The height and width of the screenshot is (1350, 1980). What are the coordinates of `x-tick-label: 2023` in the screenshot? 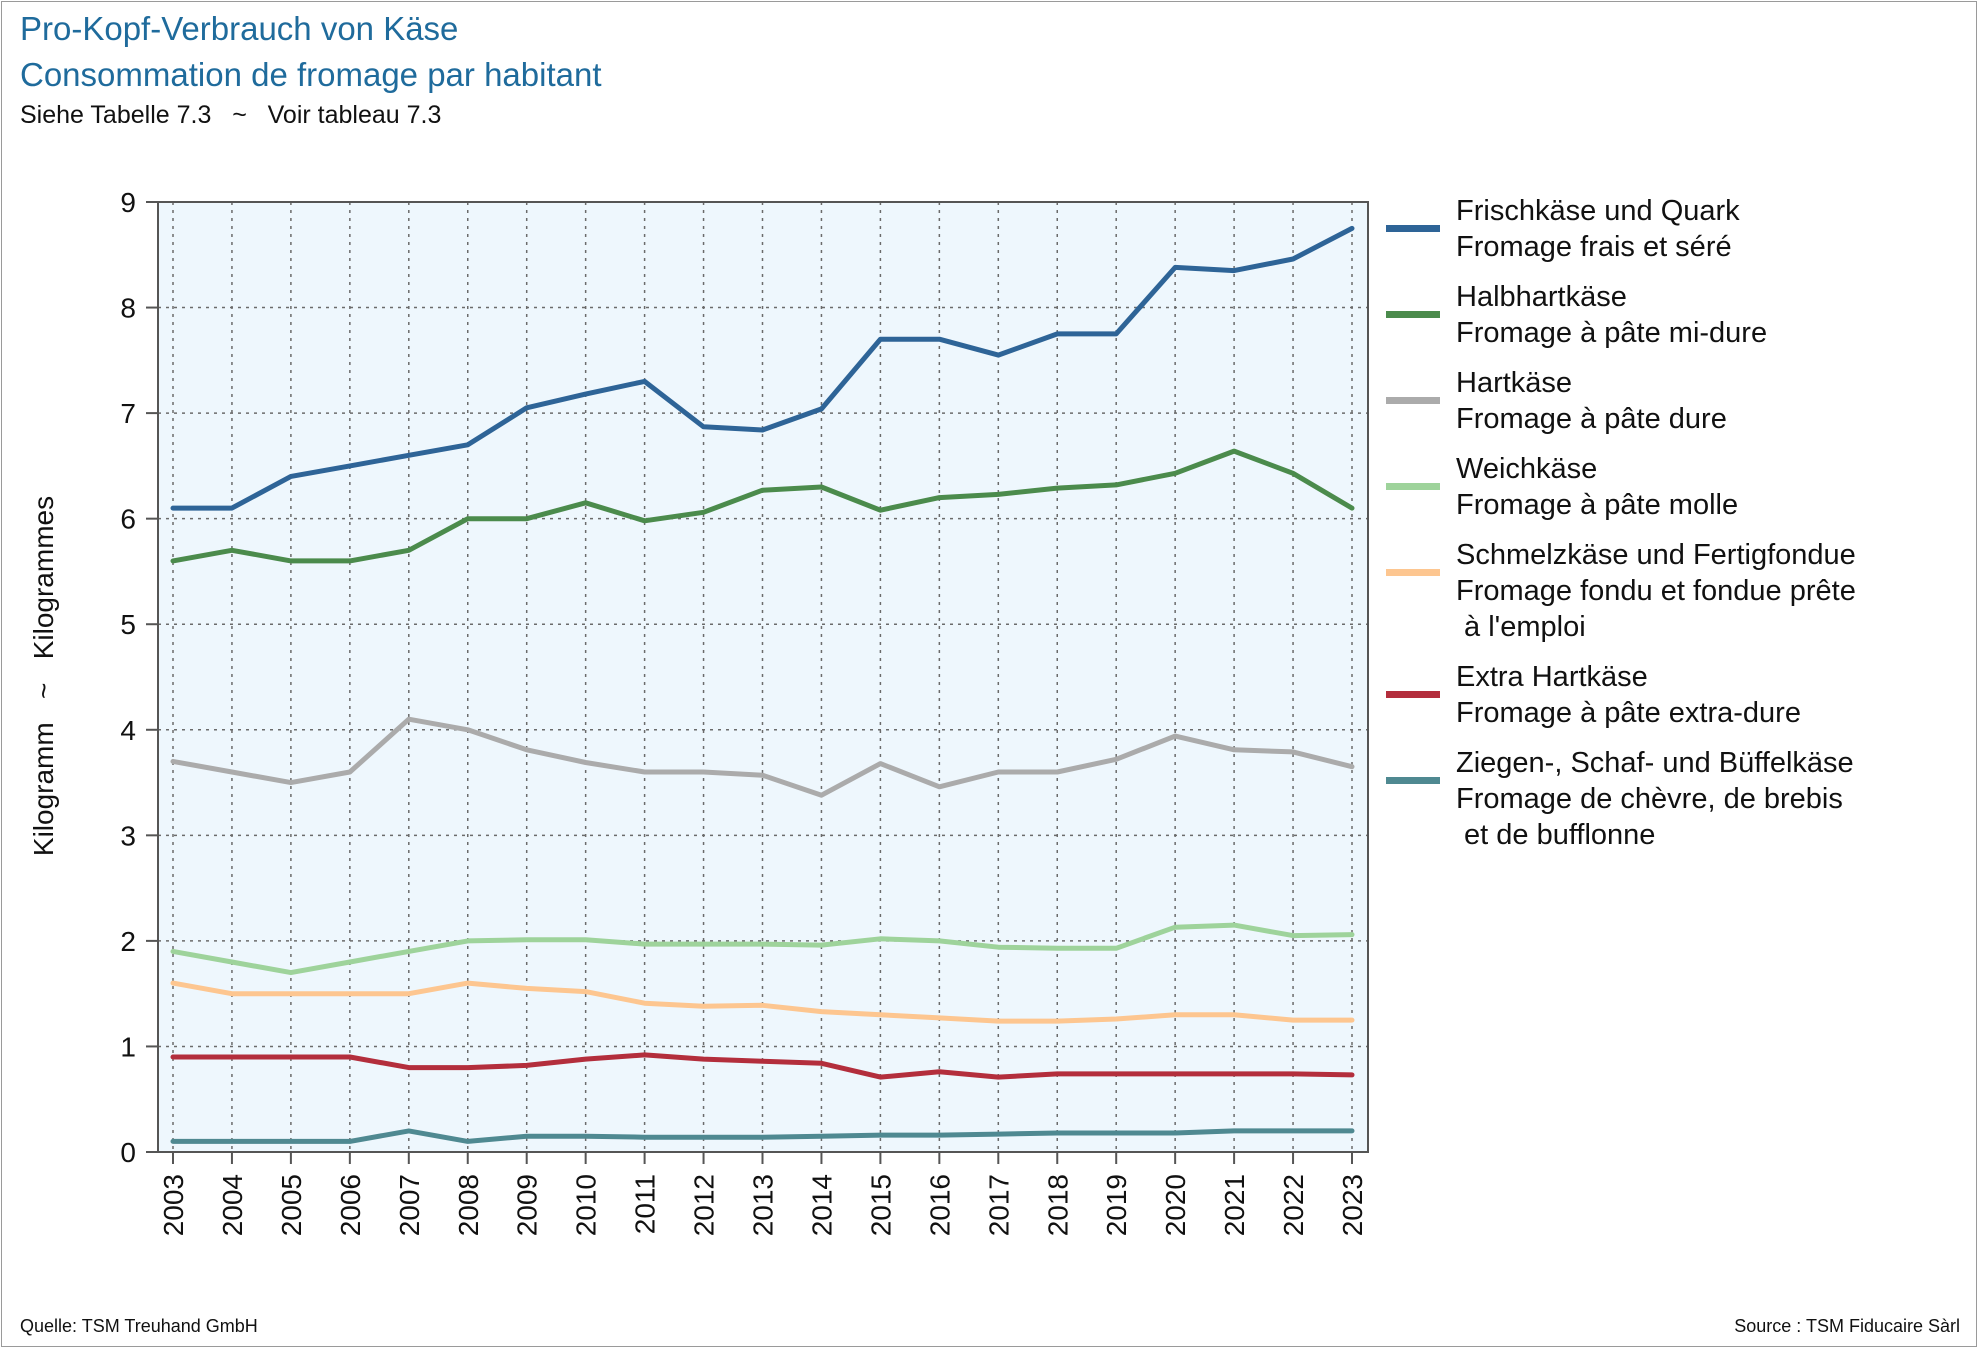 It's located at (1352, 1205).